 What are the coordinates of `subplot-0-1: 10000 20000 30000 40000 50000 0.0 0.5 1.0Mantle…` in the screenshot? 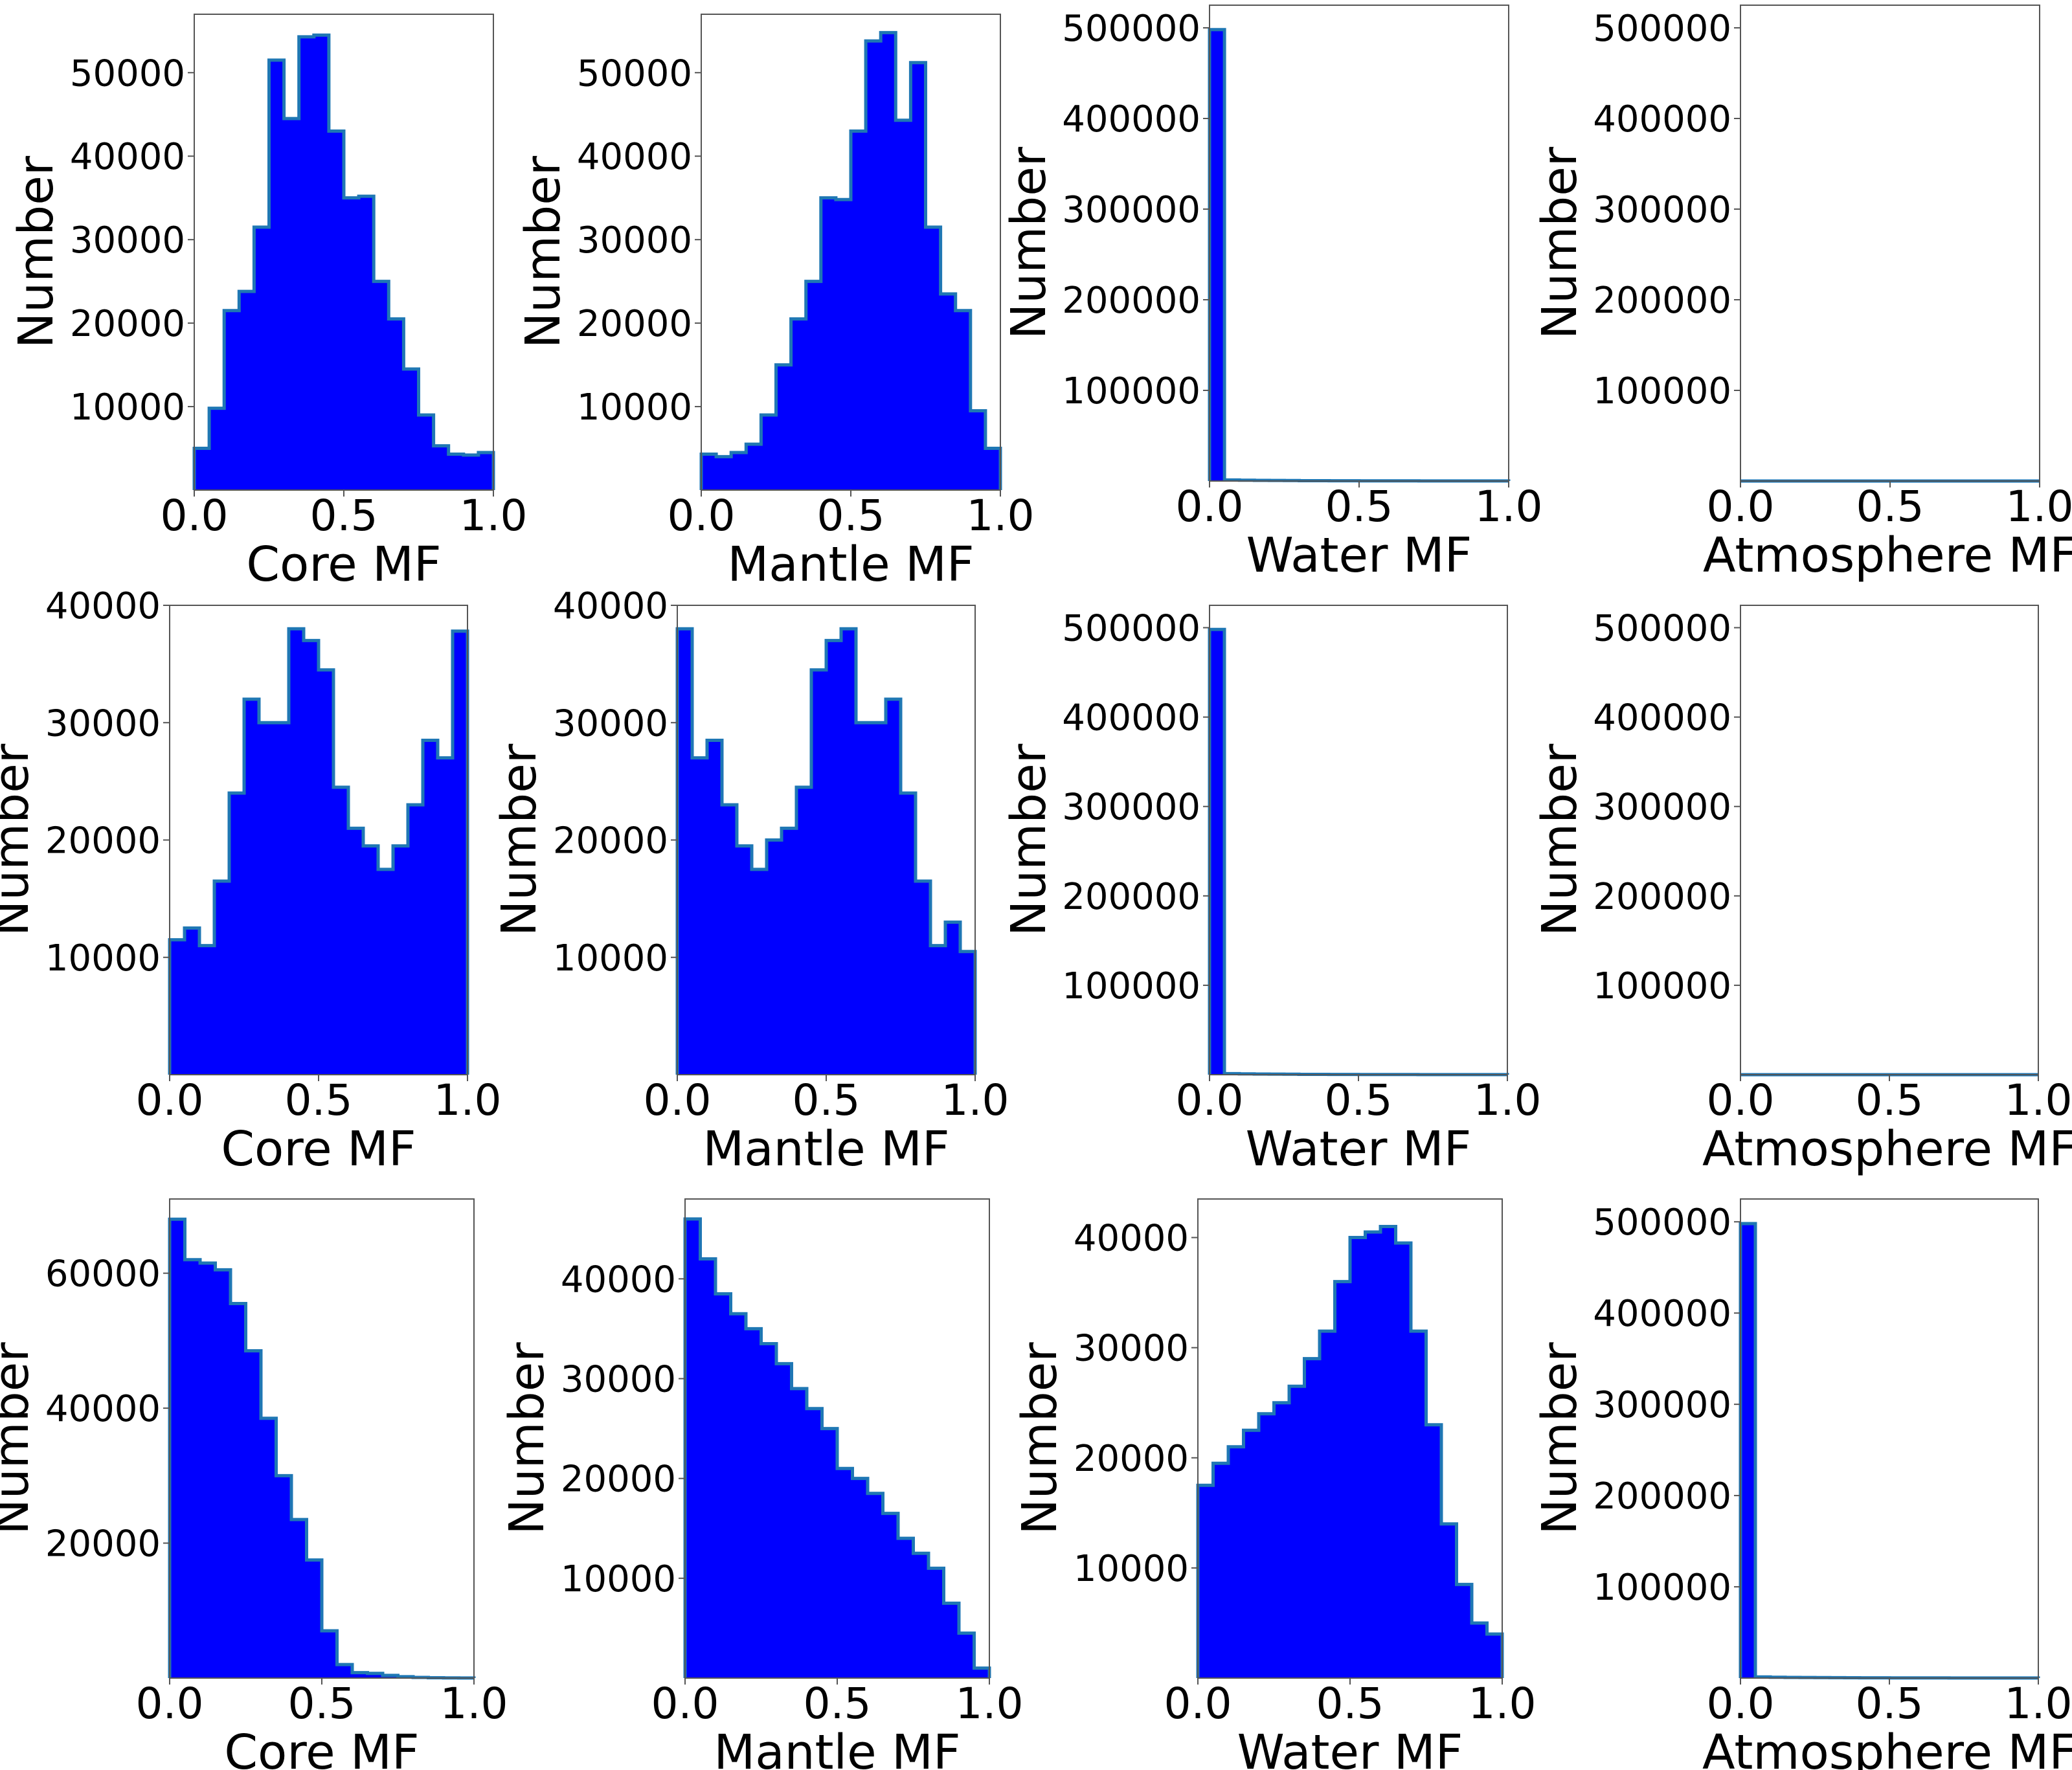 It's located at (774, 303).